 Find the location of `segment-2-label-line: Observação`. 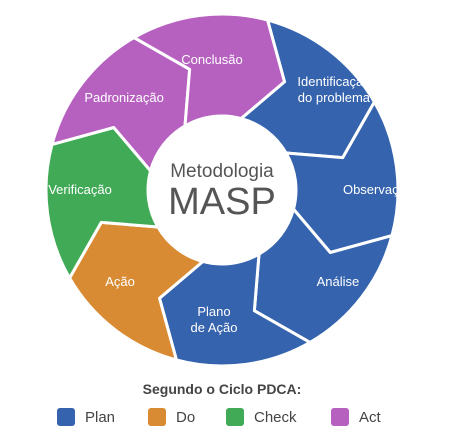

segment-2-label-line: Observação is located at coordinates (378, 189).